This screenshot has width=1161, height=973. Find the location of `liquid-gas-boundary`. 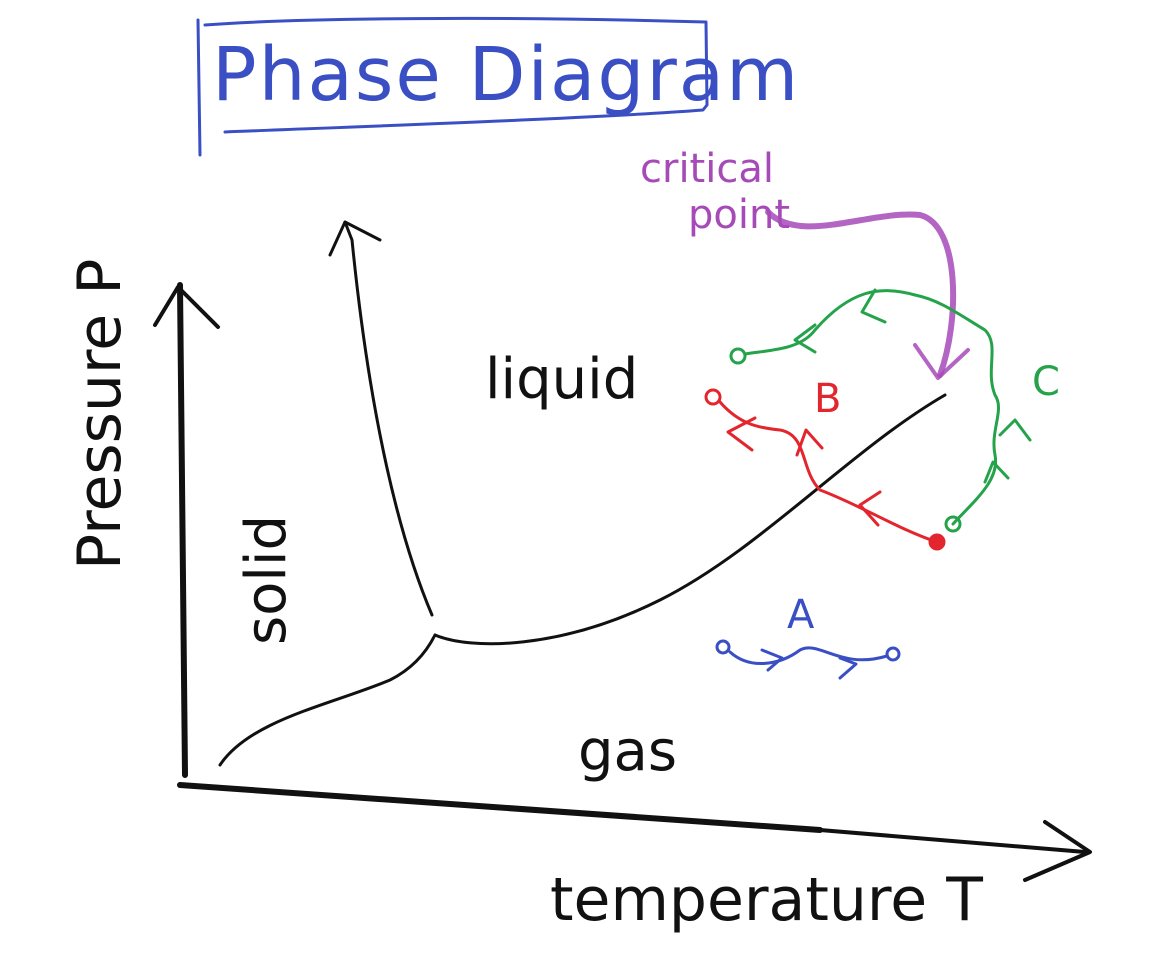

liquid-gas-boundary is located at coordinates (690, 519).